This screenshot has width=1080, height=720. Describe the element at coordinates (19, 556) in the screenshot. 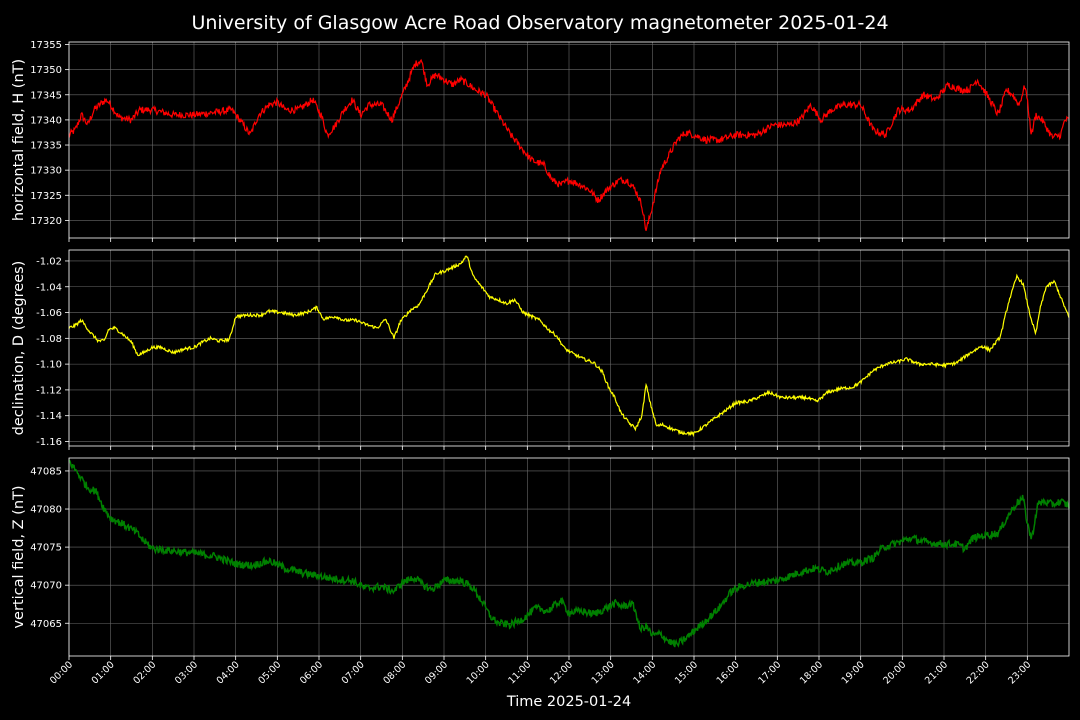

I see `y-axis-label: vertical field, Z (nT)` at that location.